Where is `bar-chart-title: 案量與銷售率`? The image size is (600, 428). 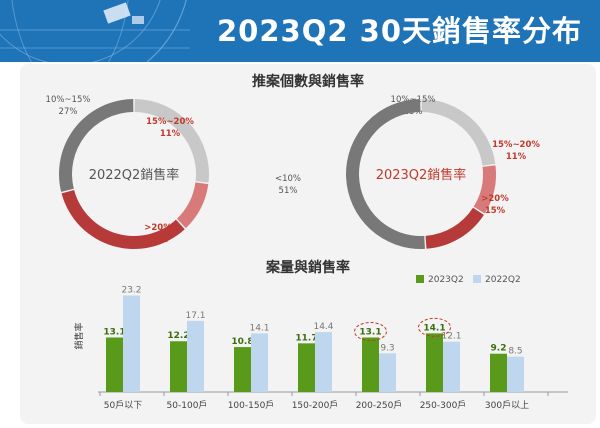 bar-chart-title: 案量與銷售率 is located at coordinates (307, 267).